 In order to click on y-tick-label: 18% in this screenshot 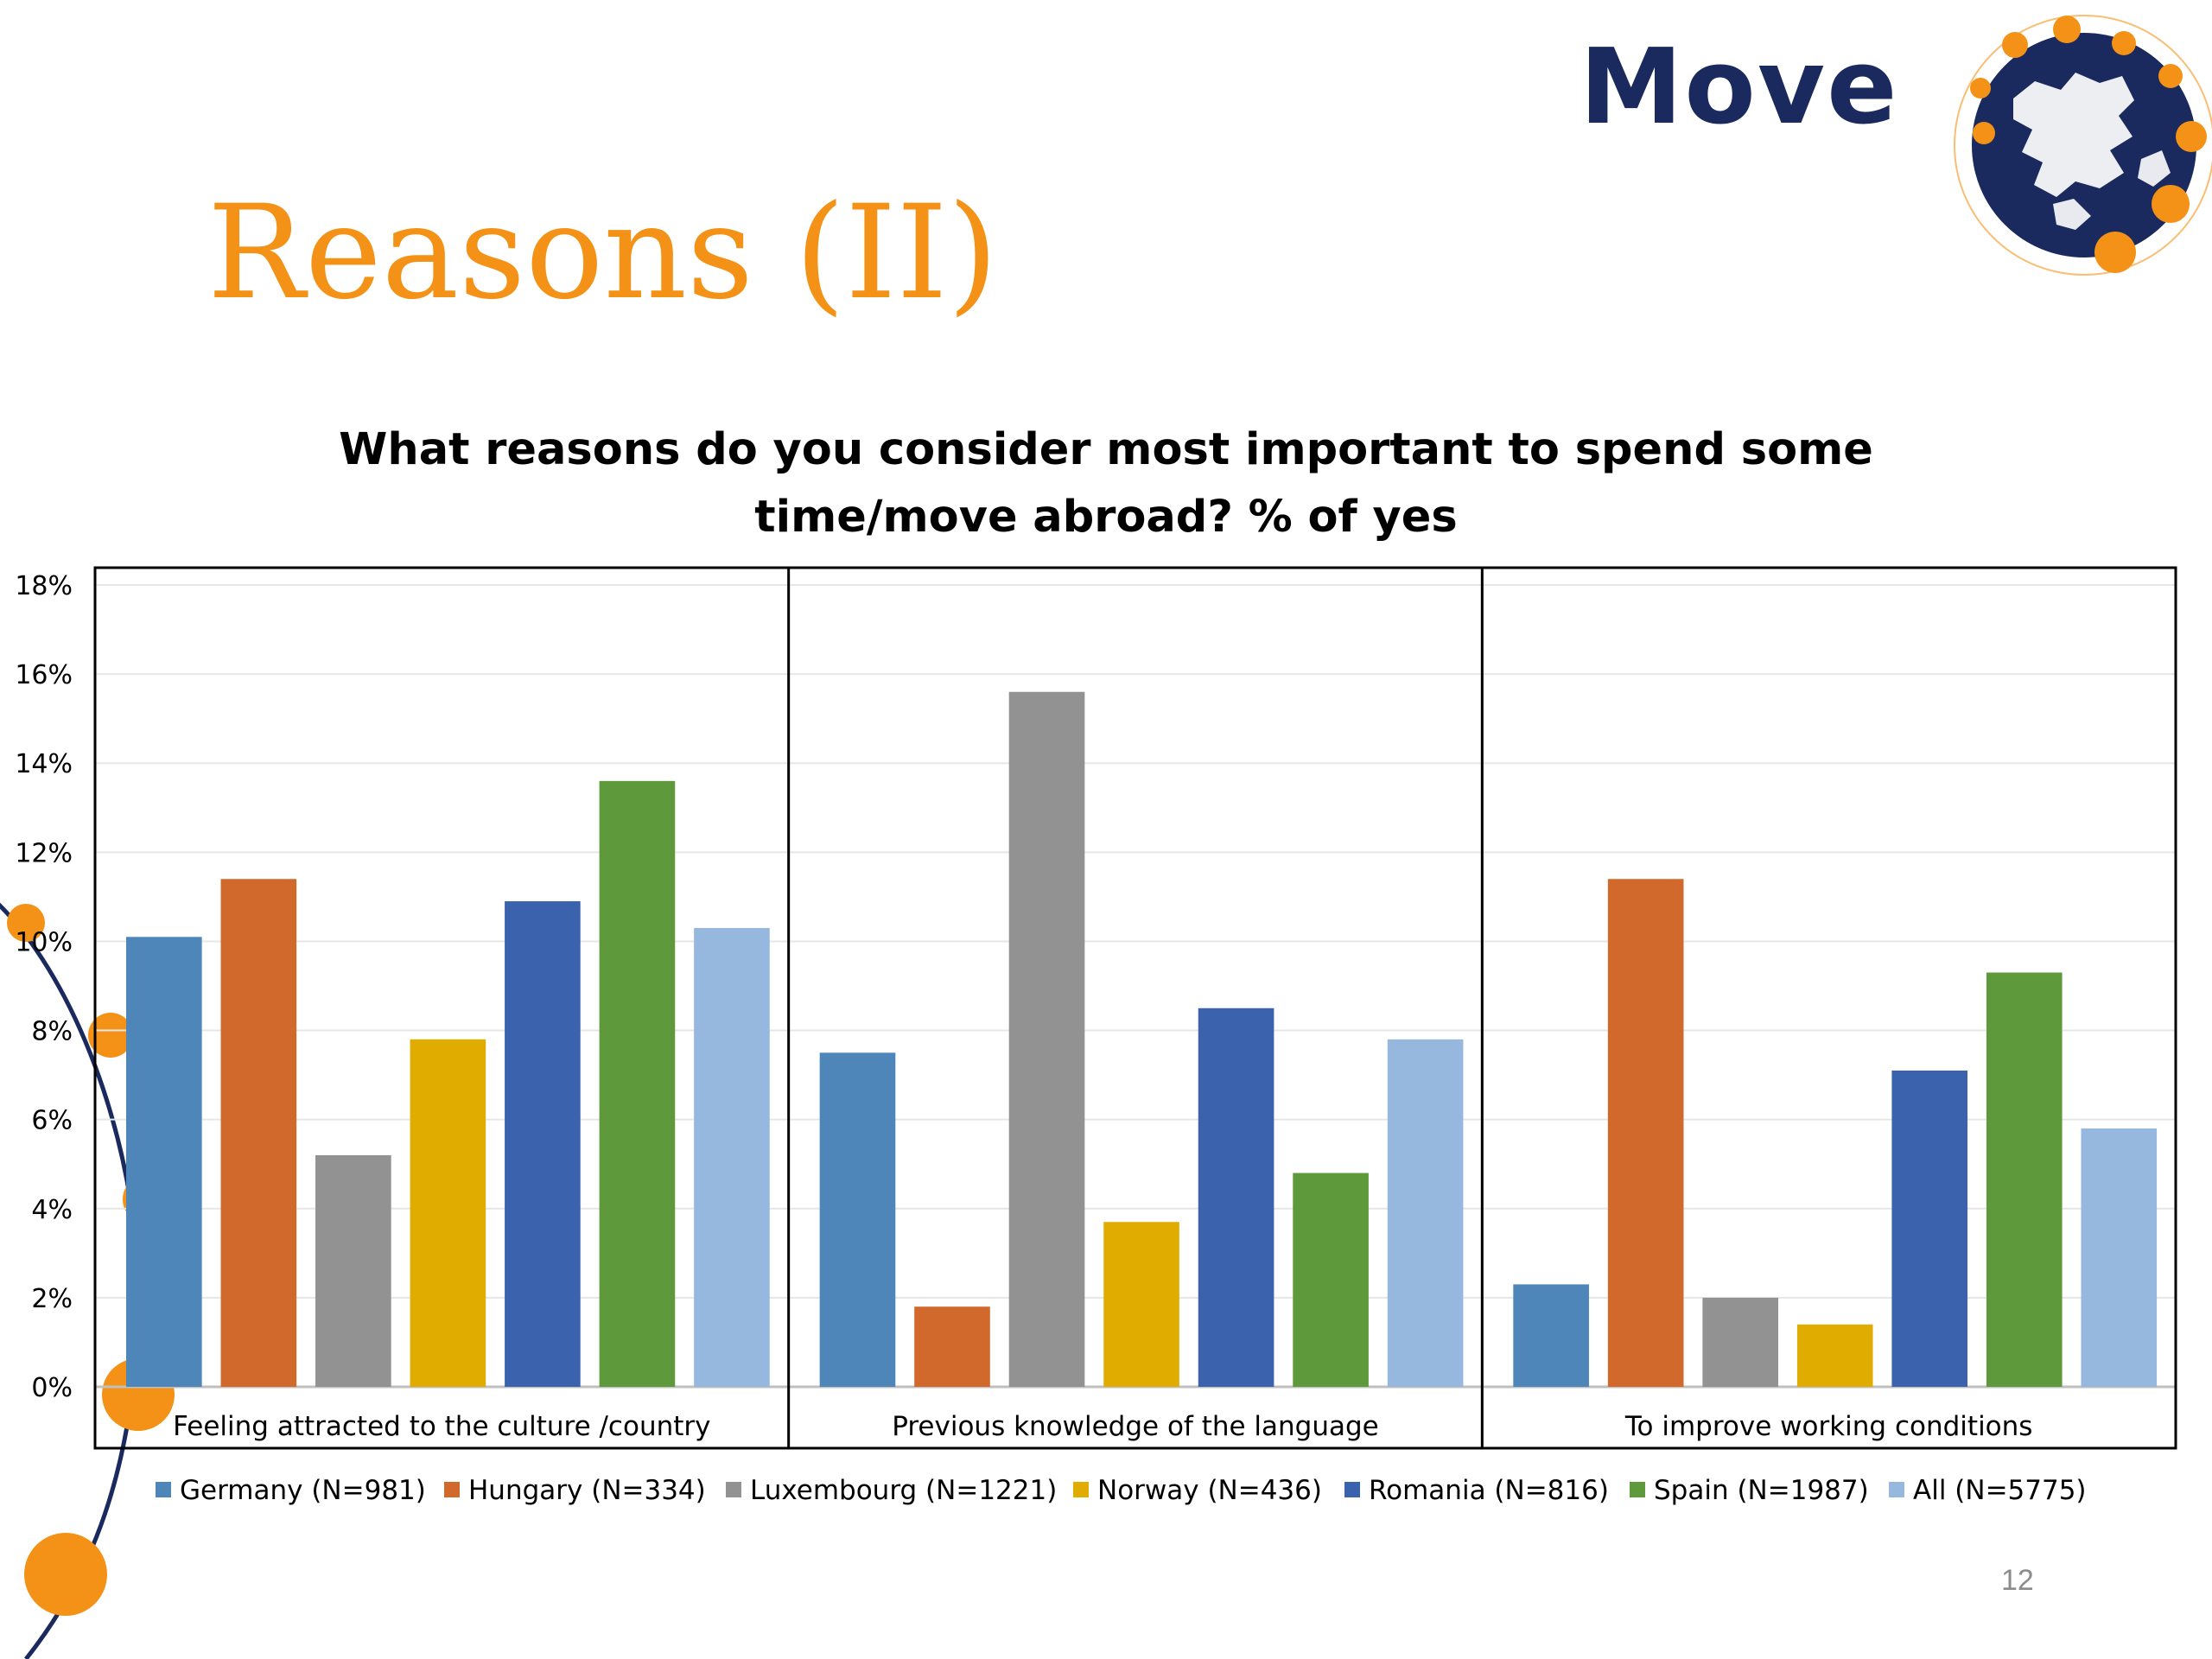, I will do `click(44, 586)`.